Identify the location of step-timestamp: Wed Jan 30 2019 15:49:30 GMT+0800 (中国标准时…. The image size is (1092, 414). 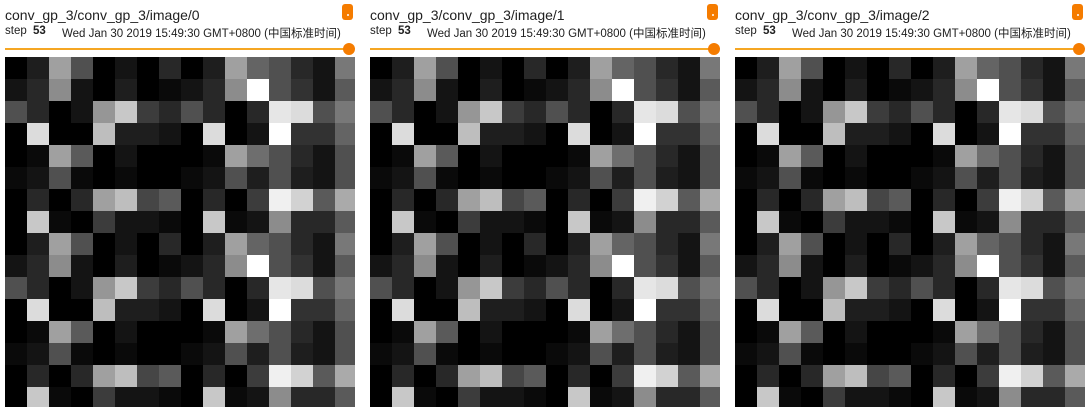
(931, 34).